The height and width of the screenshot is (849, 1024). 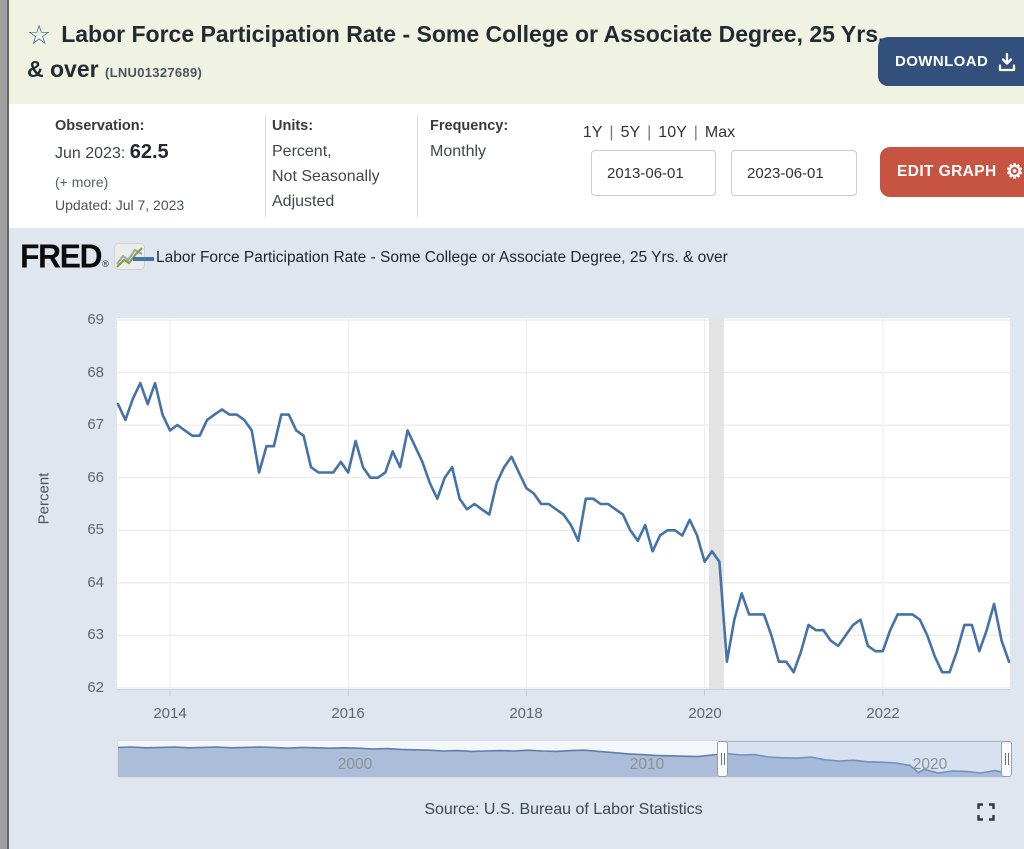 What do you see at coordinates (95, 634) in the screenshot?
I see `y-axis-tick-label: 63` at bounding box center [95, 634].